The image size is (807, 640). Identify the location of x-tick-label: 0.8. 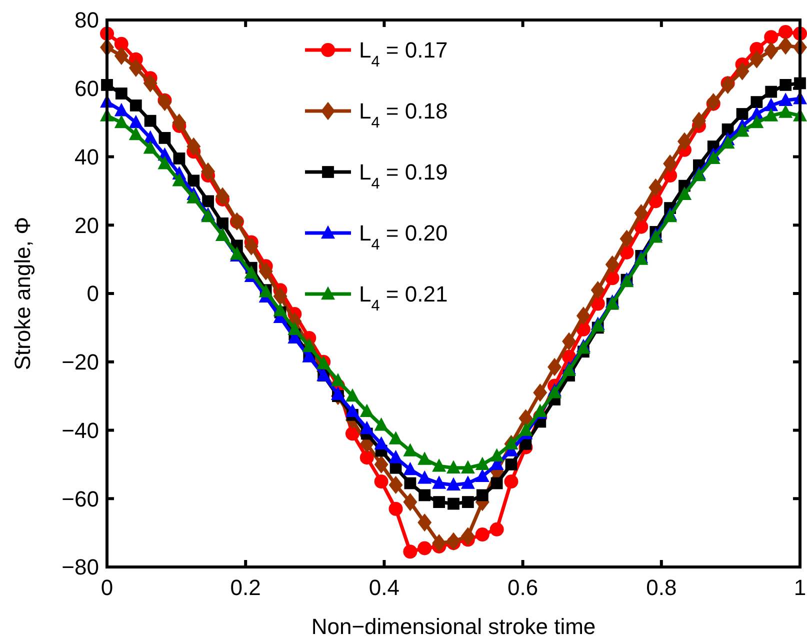
(661, 587).